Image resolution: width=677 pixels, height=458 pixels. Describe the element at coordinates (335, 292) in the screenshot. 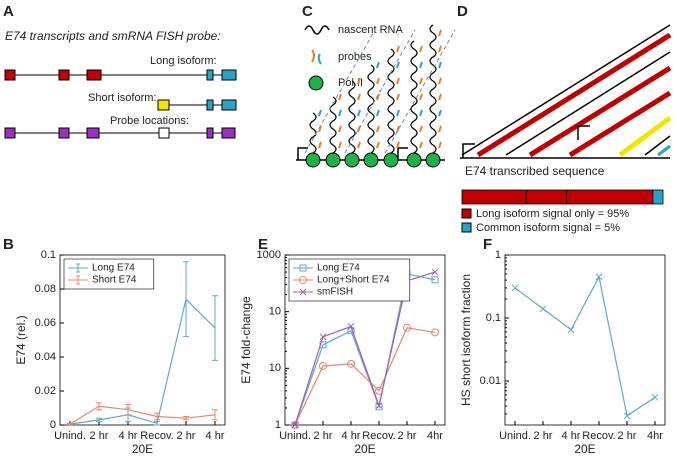

I see `legend-label: smFISH` at that location.